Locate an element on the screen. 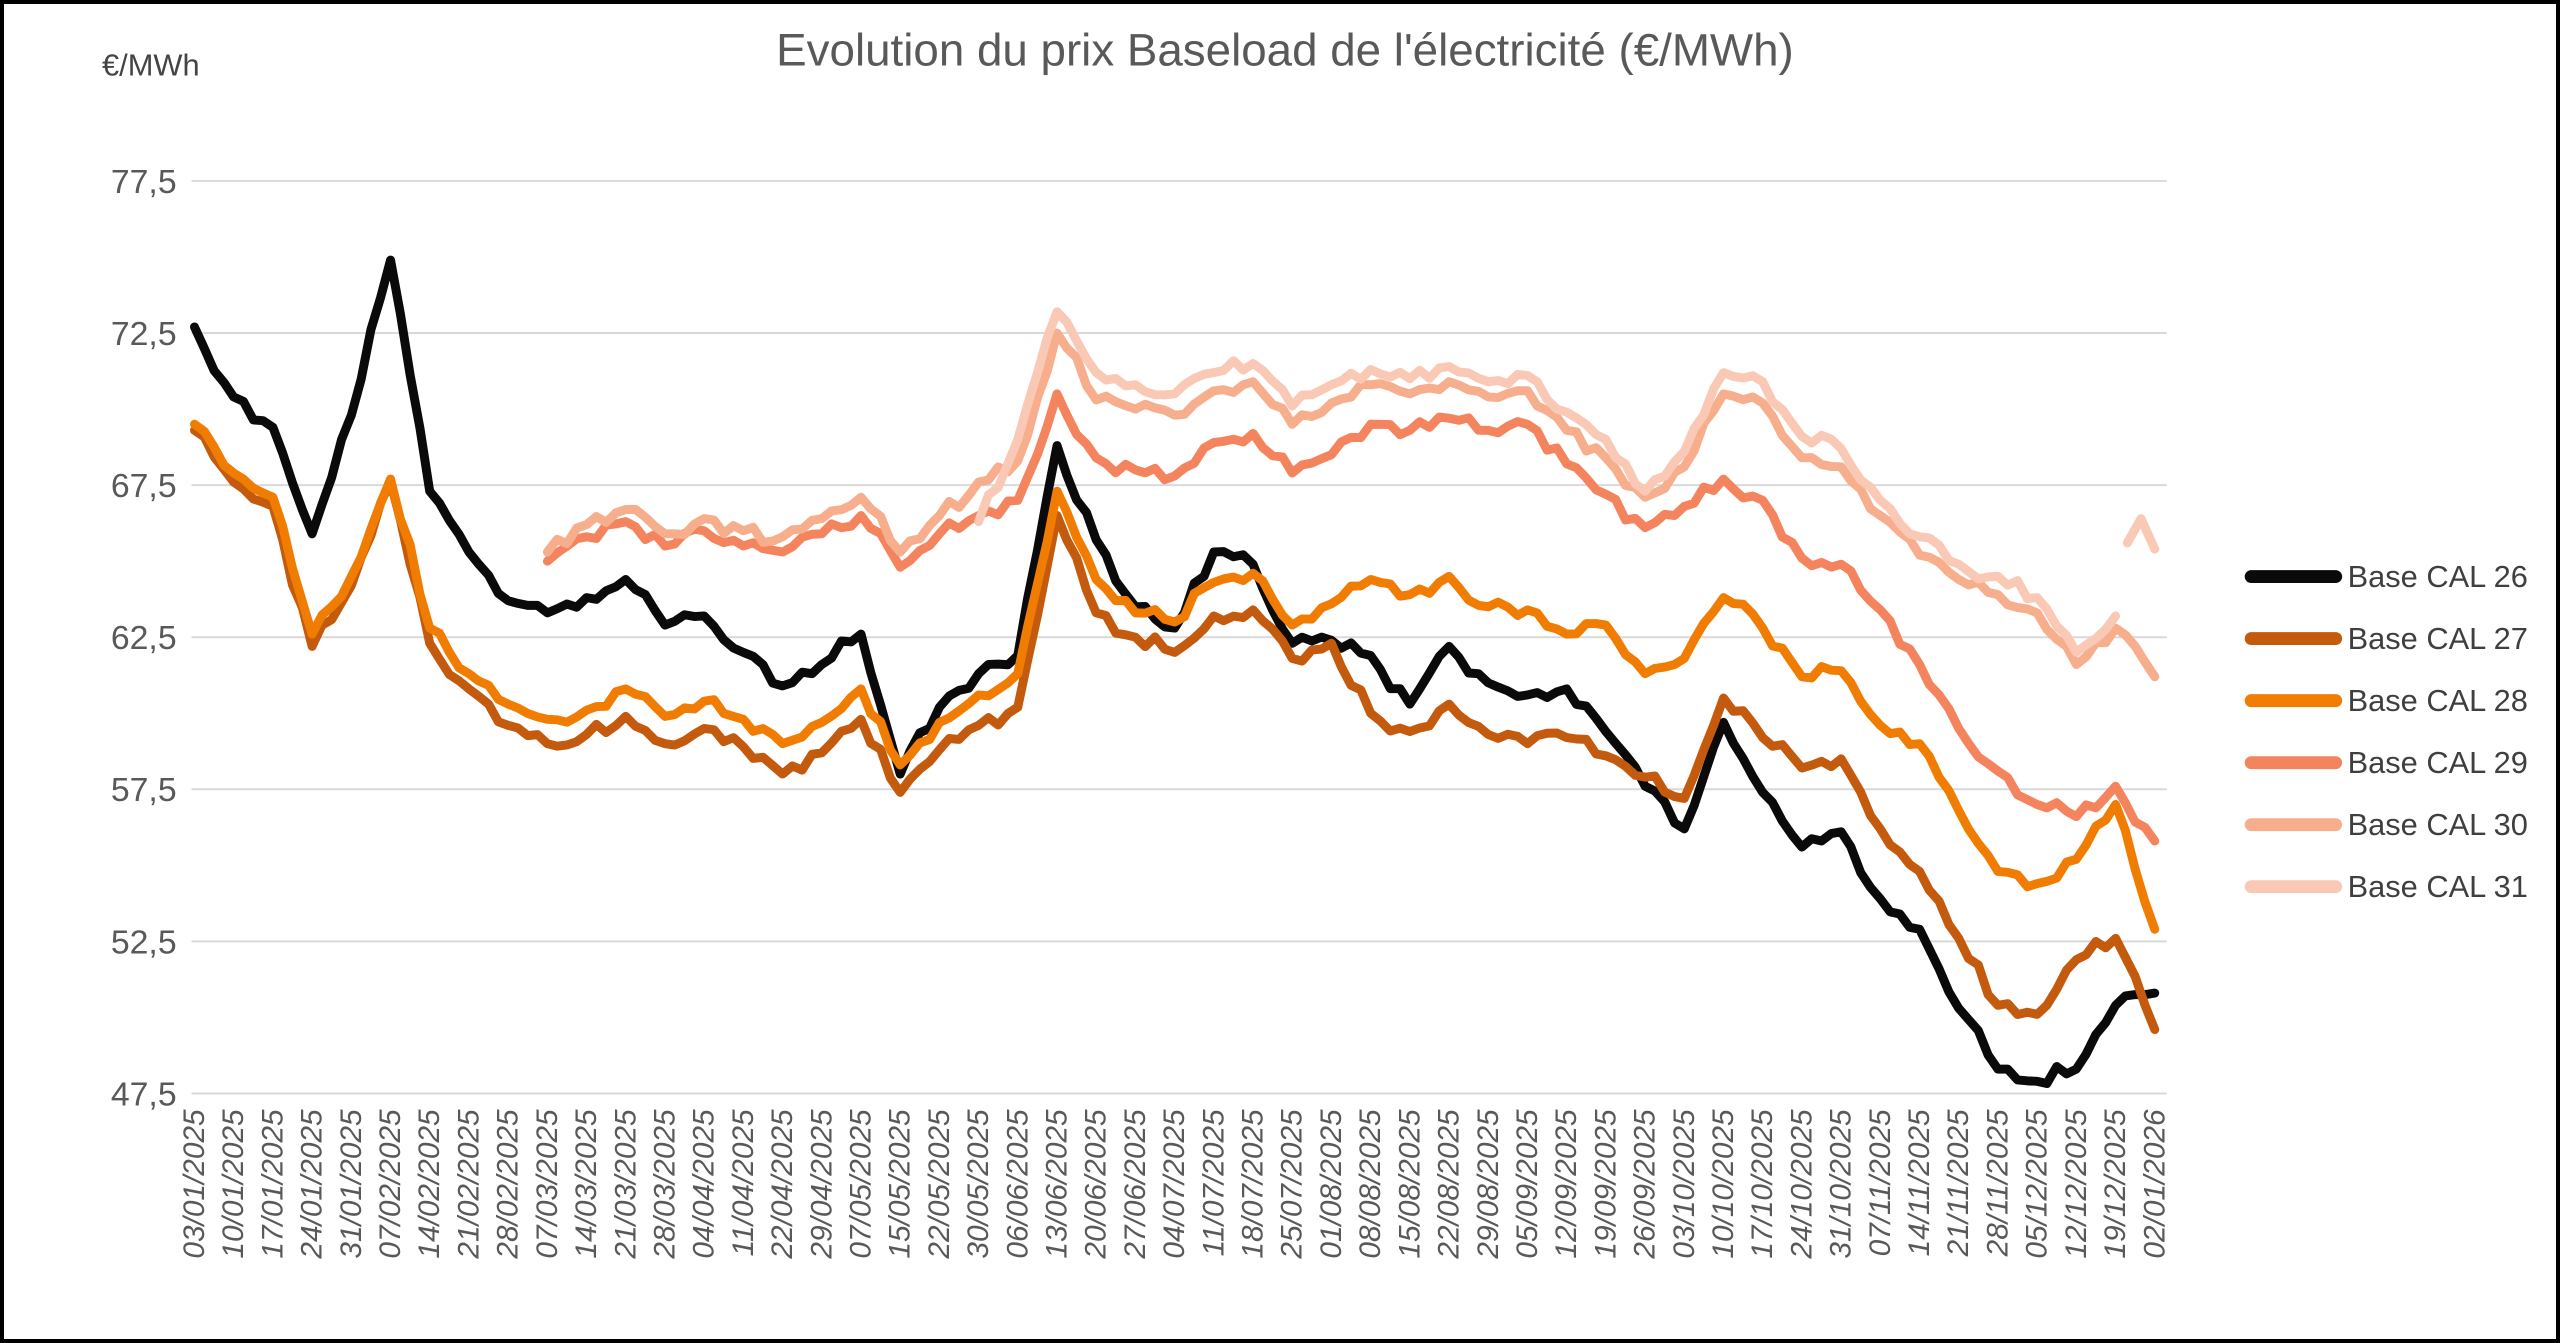 The image size is (2560, 1343). x-tick-label: 31/01/2025 is located at coordinates (351, 1184).